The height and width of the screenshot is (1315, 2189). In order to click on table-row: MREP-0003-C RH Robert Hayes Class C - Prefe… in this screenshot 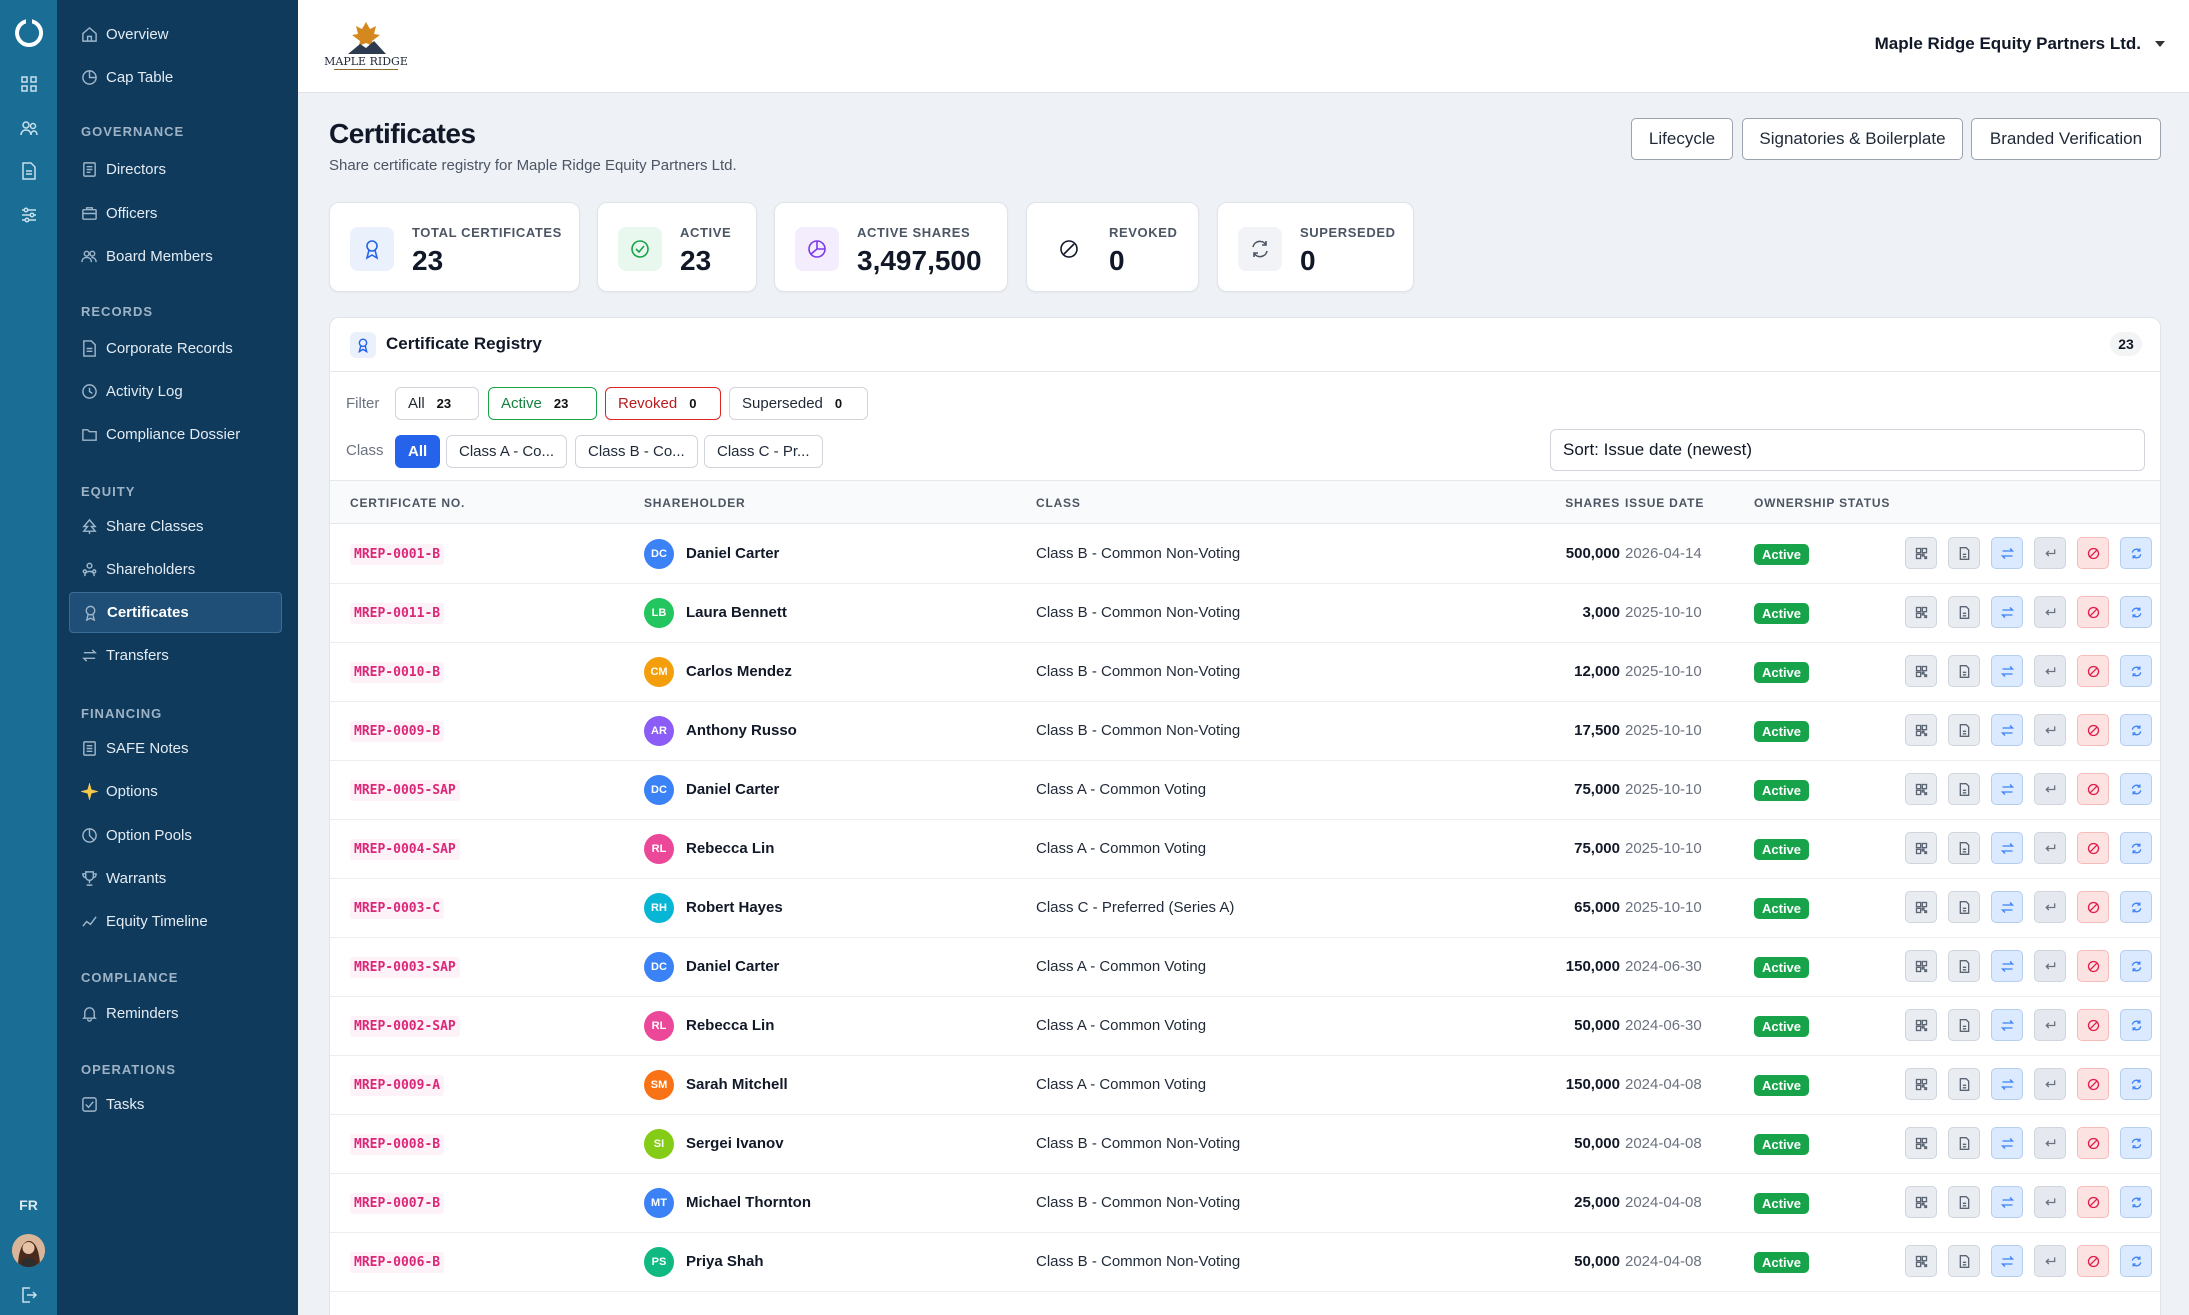, I will do `click(1245, 908)`.